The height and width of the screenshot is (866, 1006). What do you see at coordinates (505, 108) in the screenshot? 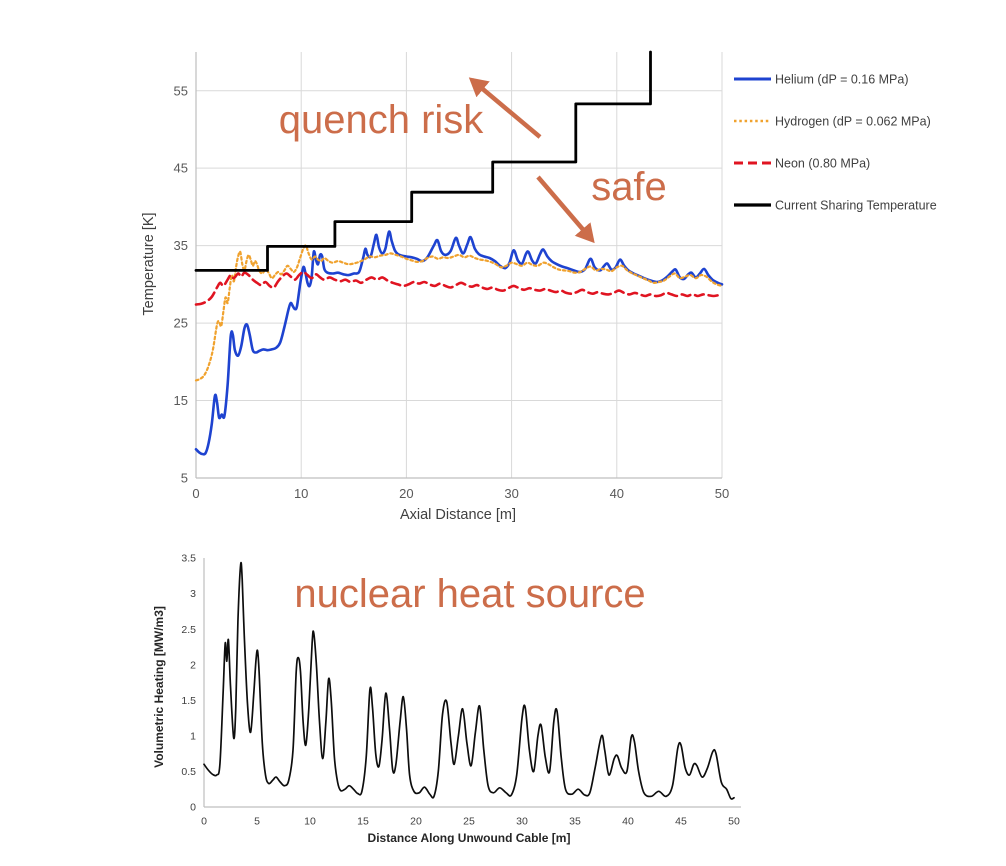
I see `quench-risk-arrow` at bounding box center [505, 108].